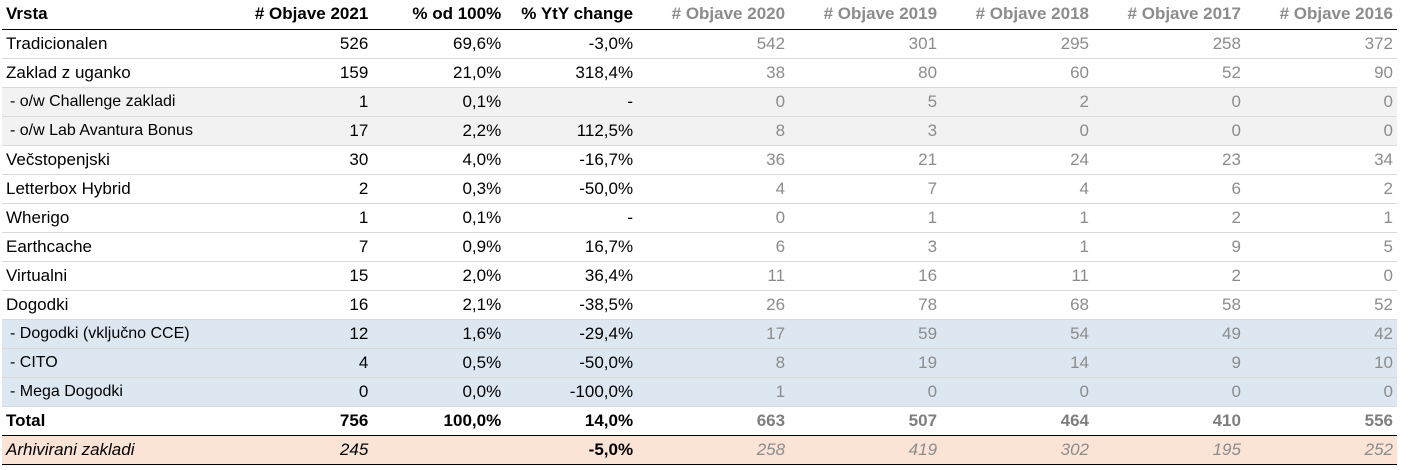 The image size is (1415, 470). What do you see at coordinates (1017, 160) in the screenshot?
I see `cell-2018: 24` at bounding box center [1017, 160].